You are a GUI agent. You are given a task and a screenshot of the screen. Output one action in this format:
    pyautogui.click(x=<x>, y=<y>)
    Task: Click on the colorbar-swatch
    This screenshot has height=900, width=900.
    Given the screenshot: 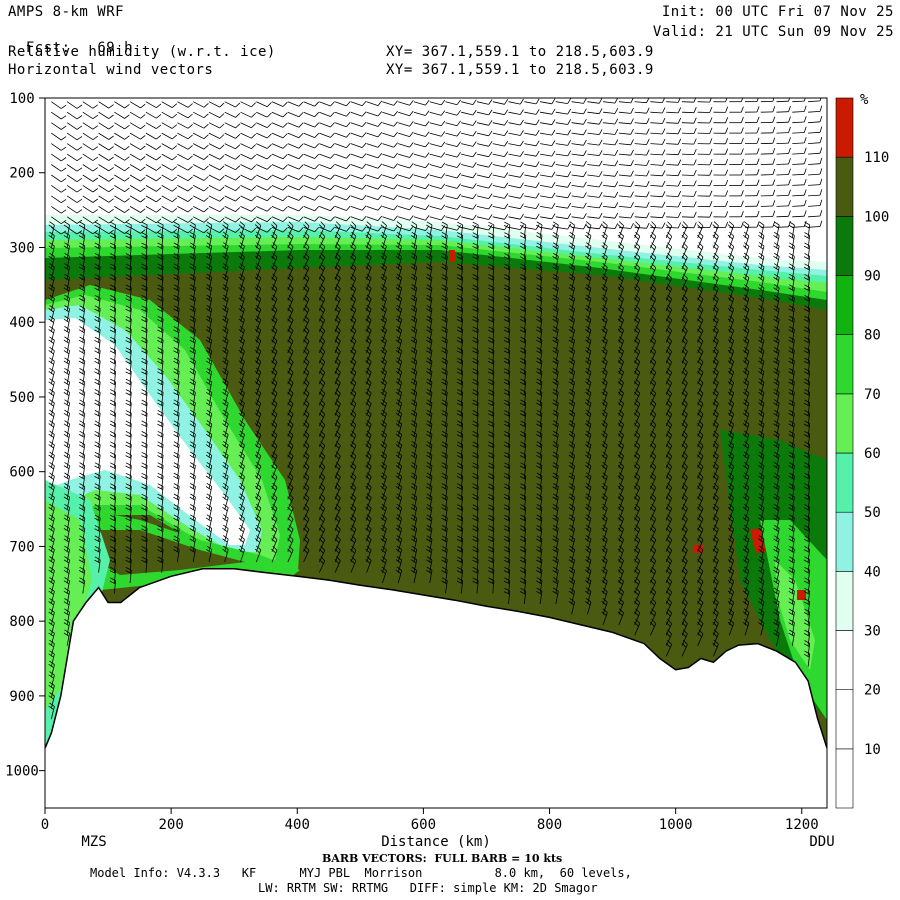 What is the action you would take?
    pyautogui.click(x=844, y=719)
    